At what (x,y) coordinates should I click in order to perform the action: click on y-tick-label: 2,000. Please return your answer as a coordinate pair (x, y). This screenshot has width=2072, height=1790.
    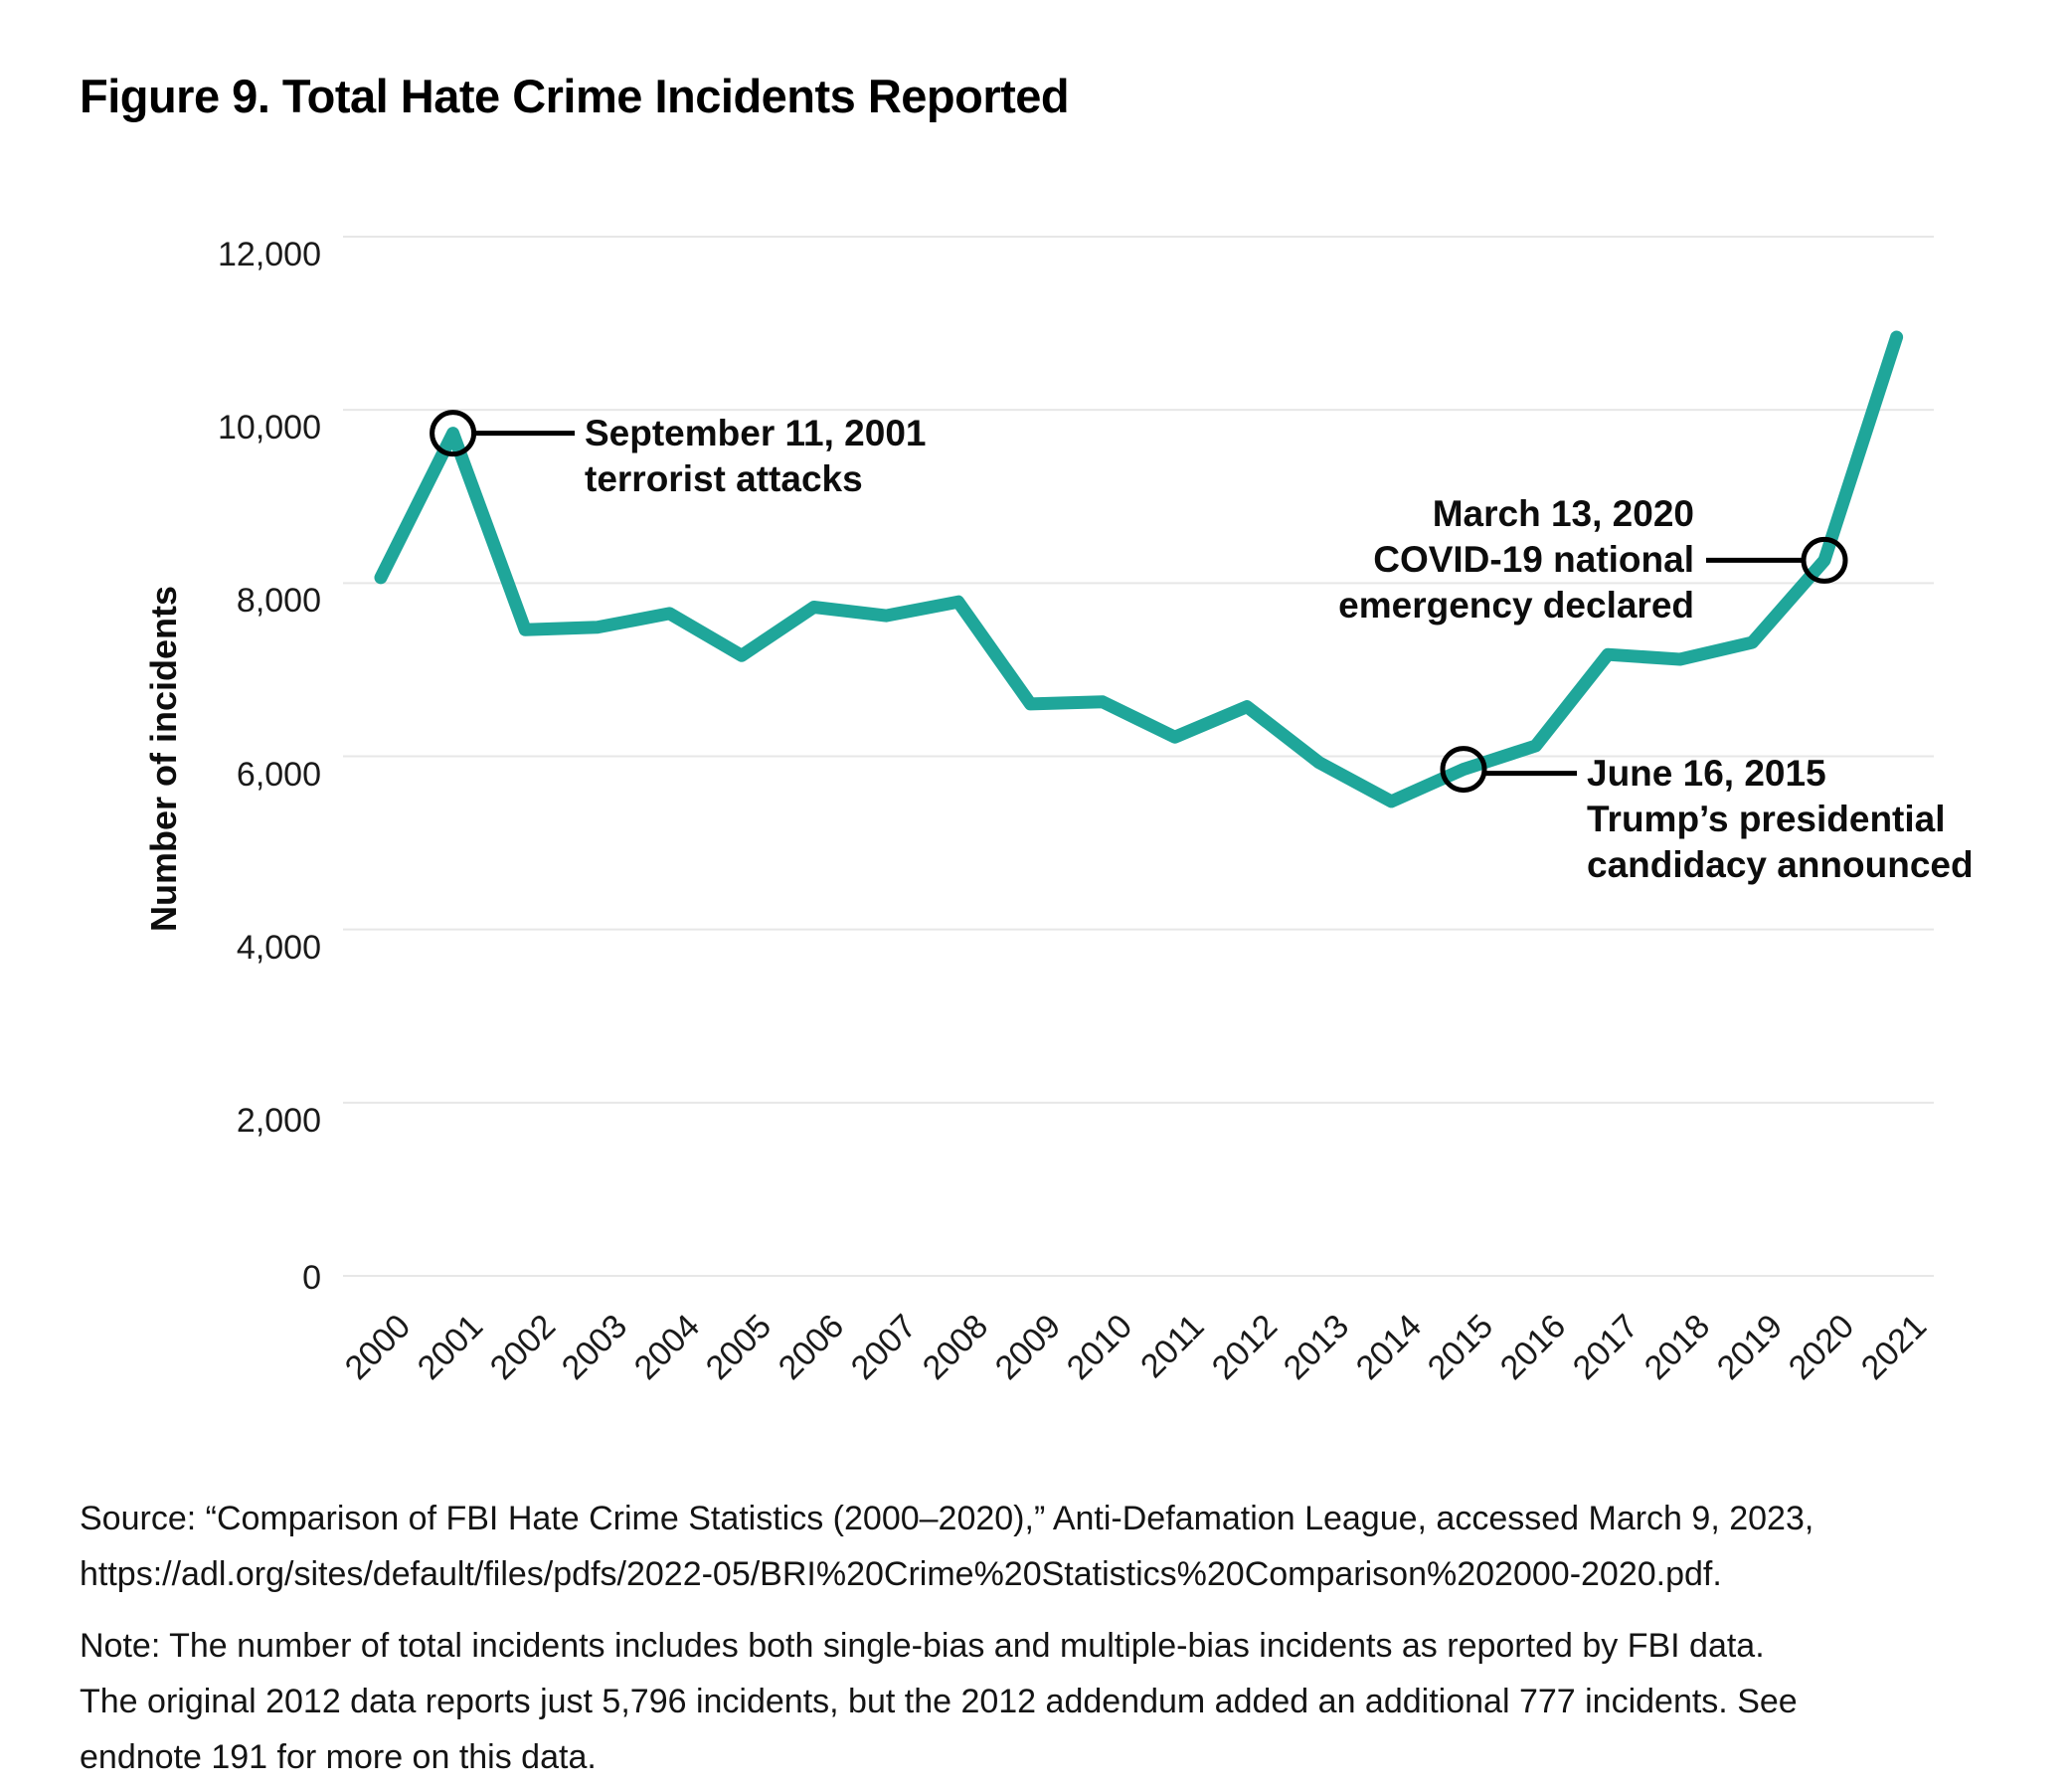
    Looking at the image, I should click on (278, 1121).